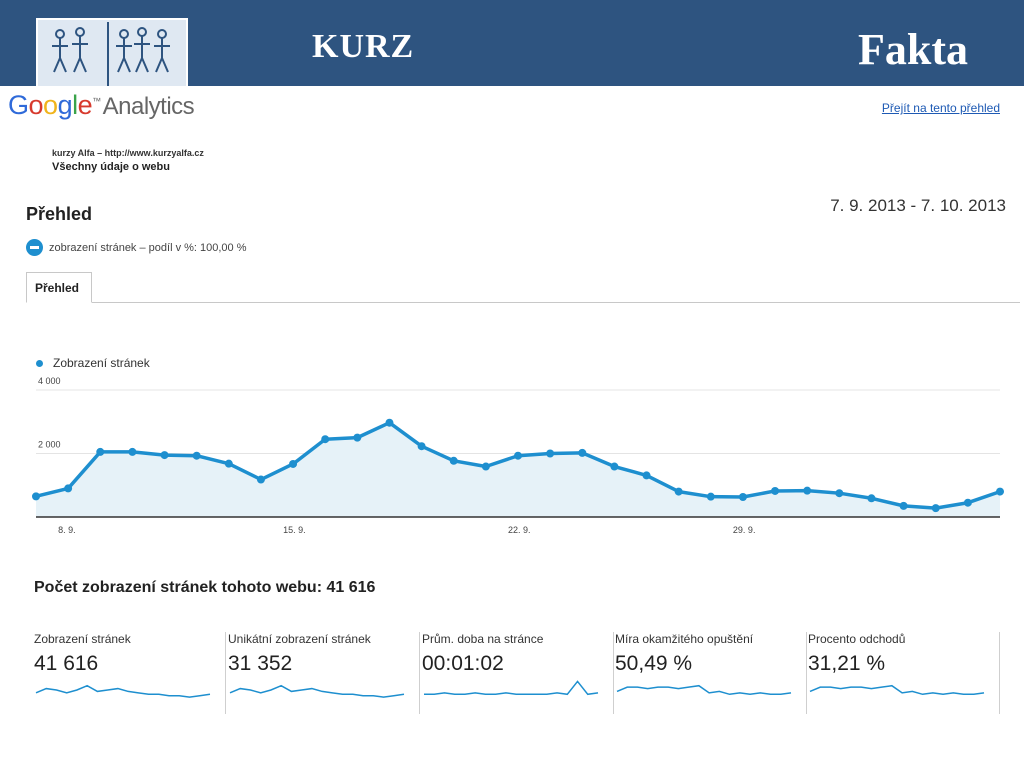 The image size is (1024, 768). I want to click on google-analytics-logo: Google™Analytics, so click(101, 105).